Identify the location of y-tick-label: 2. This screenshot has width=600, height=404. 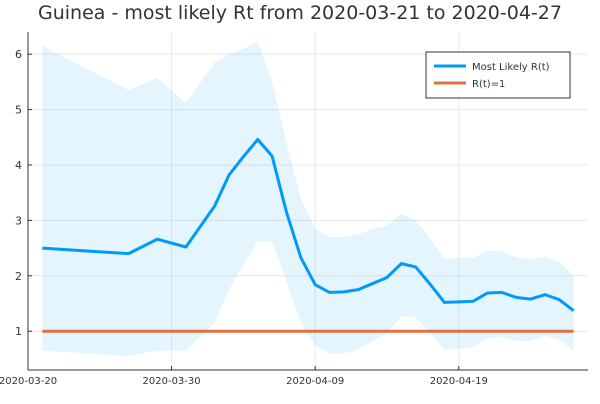
(18, 276).